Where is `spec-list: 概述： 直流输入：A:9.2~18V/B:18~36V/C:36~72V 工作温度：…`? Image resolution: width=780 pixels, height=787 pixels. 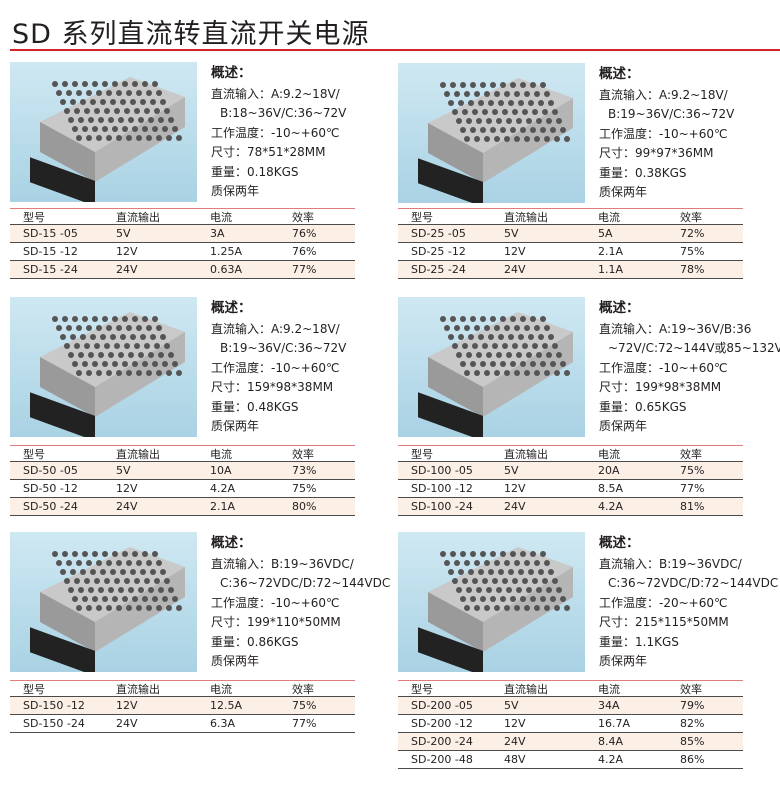
spec-list: 概述： 直流输入：A:9.2~18V/B:18~36V/C:36~72V 工作温度：… is located at coordinates (278, 133).